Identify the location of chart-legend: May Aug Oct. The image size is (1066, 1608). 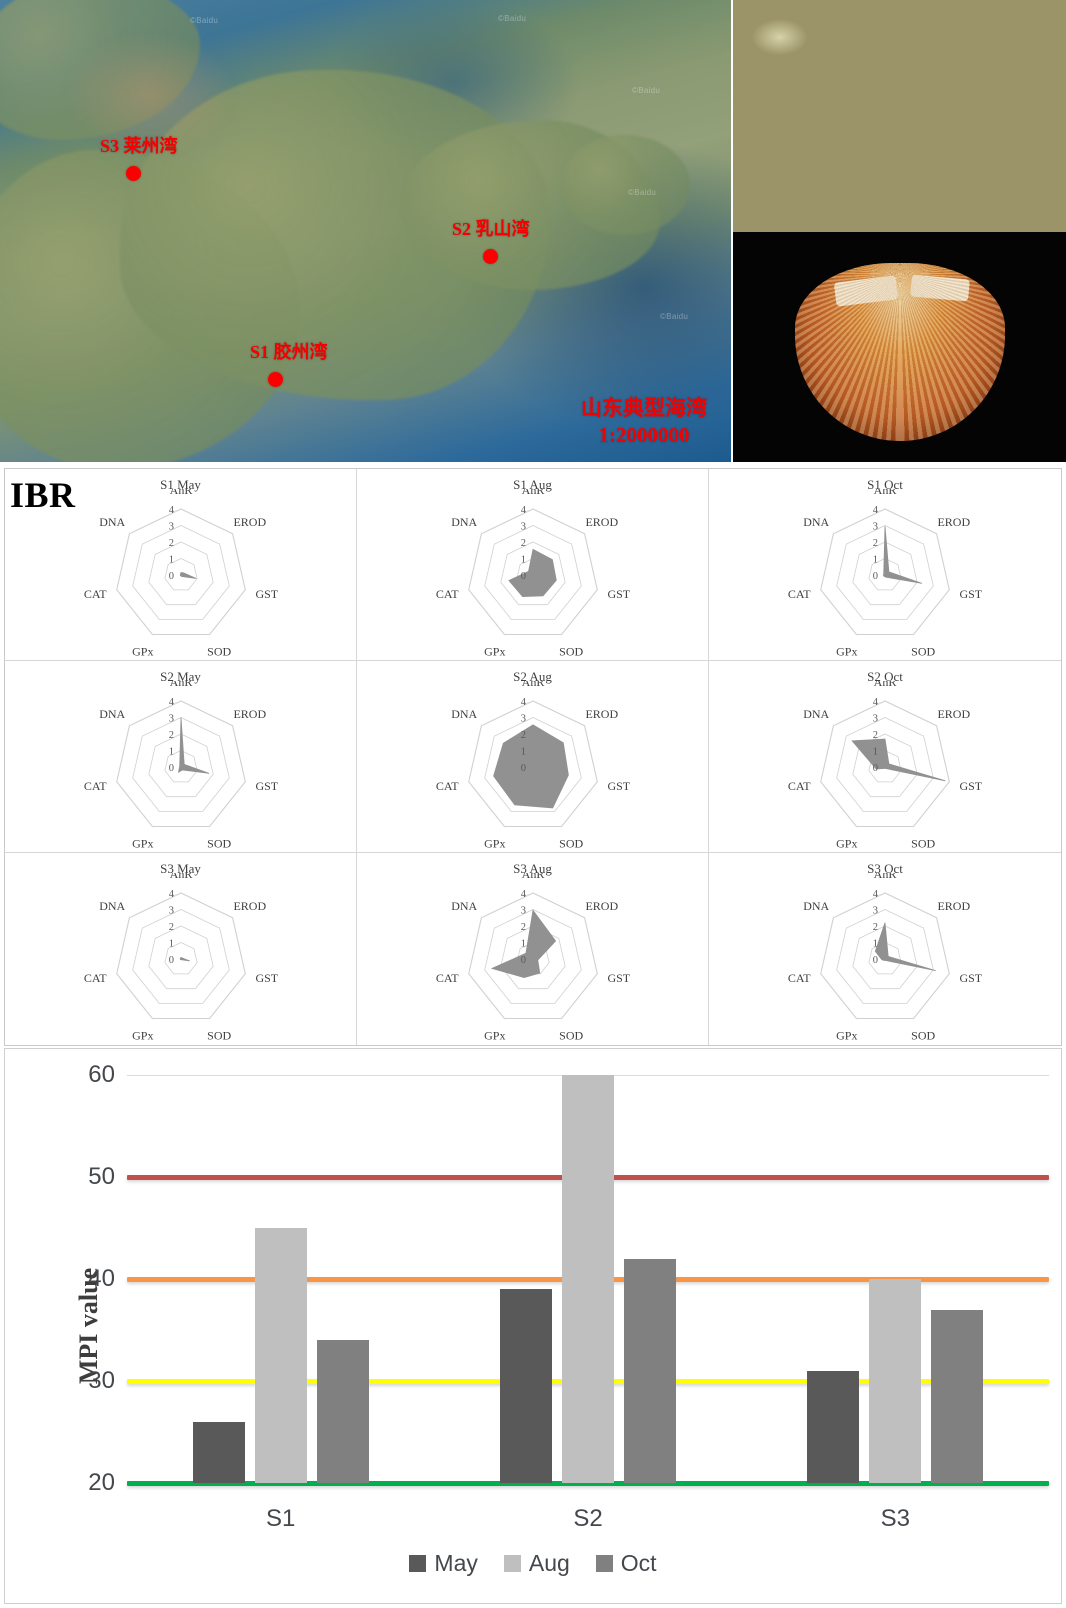
(533, 1563).